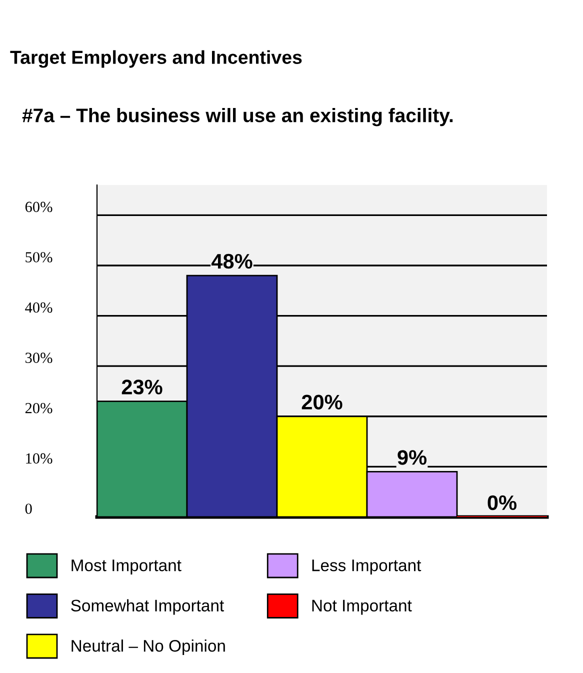 This screenshot has height=673, width=583. I want to click on chart-title: Target Employers and Incentives, so click(156, 59).